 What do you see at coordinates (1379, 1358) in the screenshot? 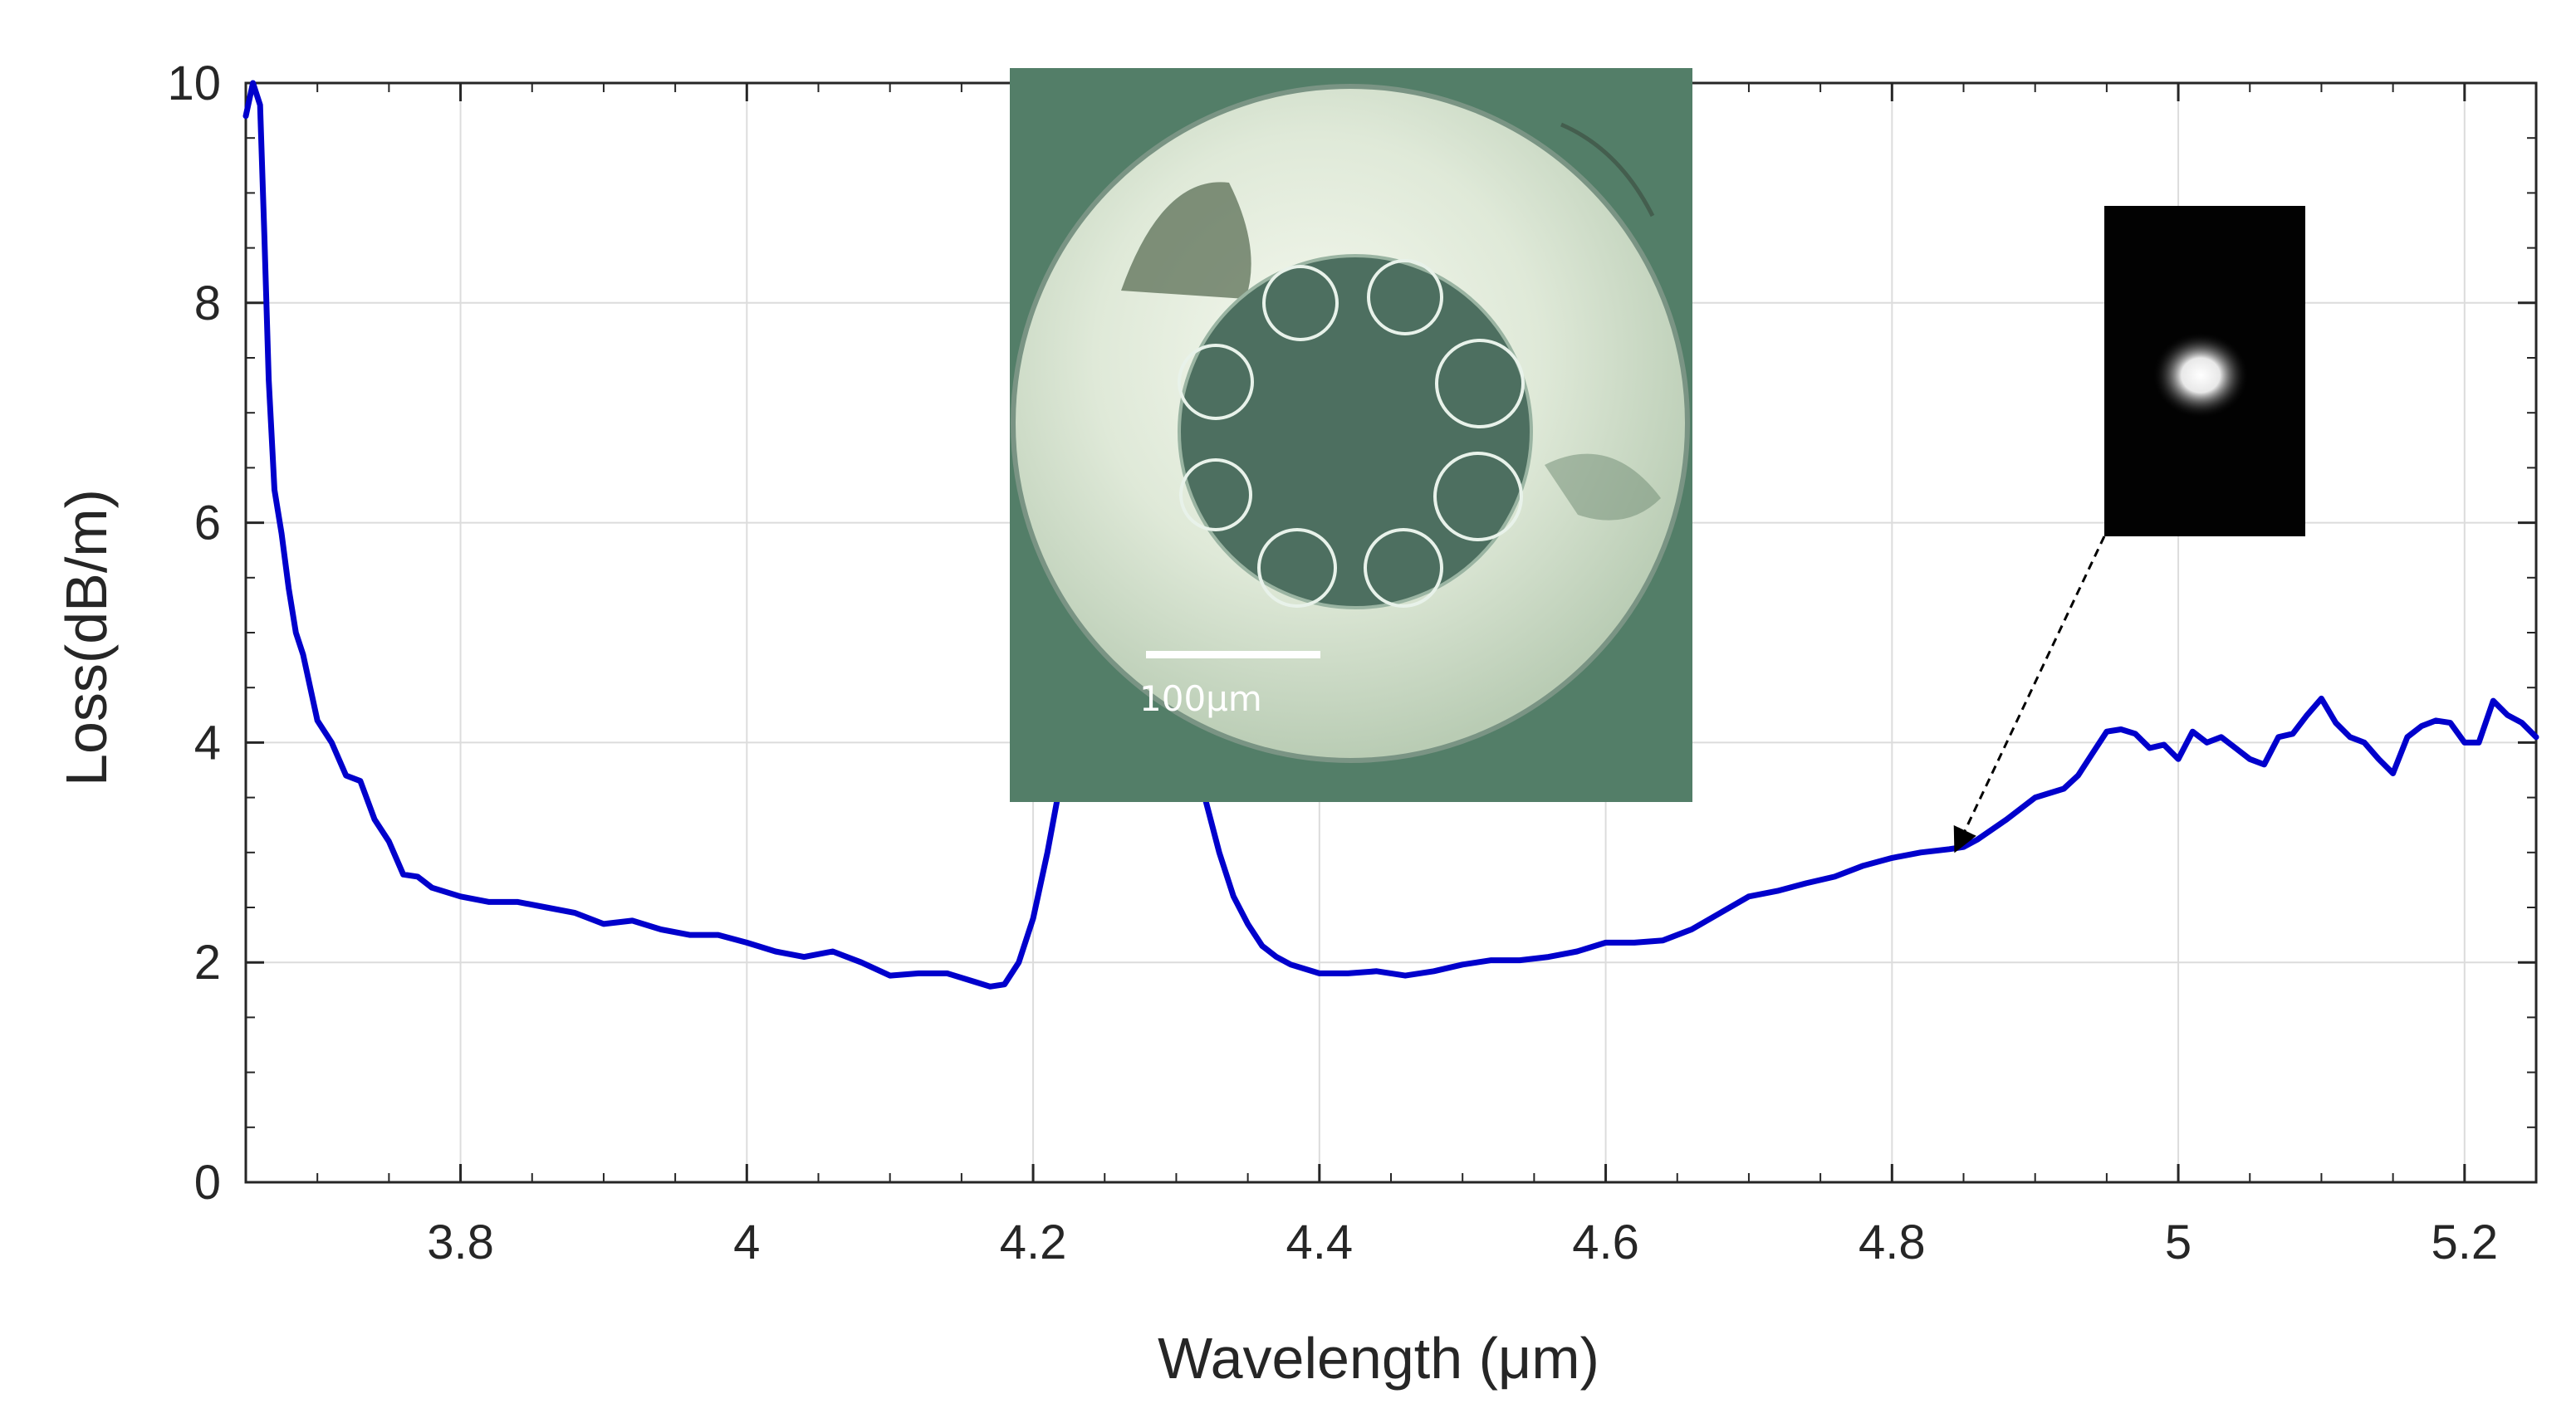
I see `x-axis-label: Wavelength (μm)` at bounding box center [1379, 1358].